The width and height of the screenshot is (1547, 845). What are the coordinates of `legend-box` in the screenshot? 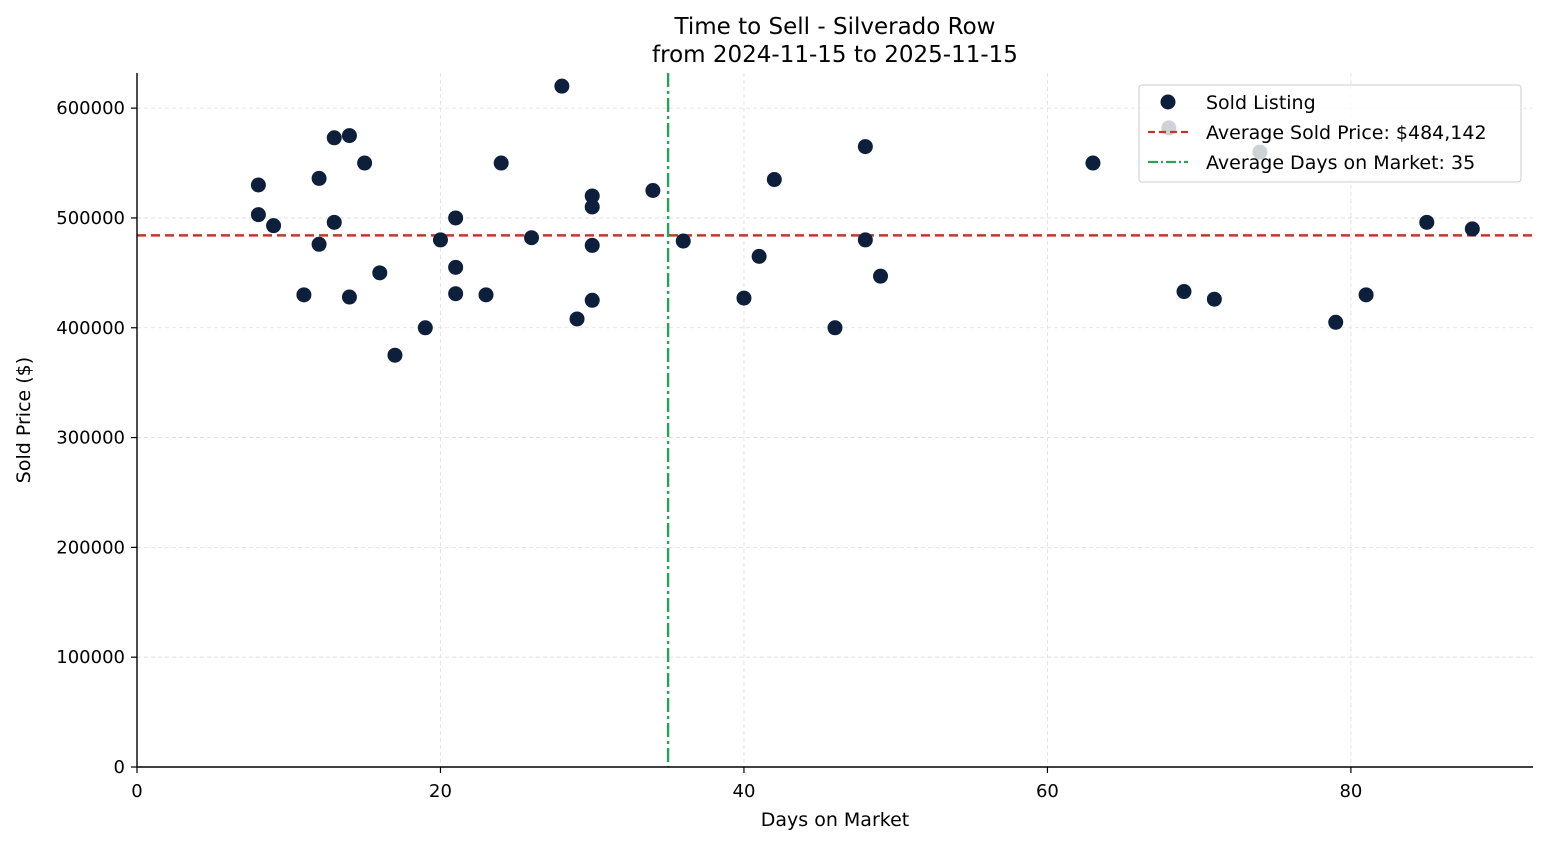 It's located at (1330, 133).